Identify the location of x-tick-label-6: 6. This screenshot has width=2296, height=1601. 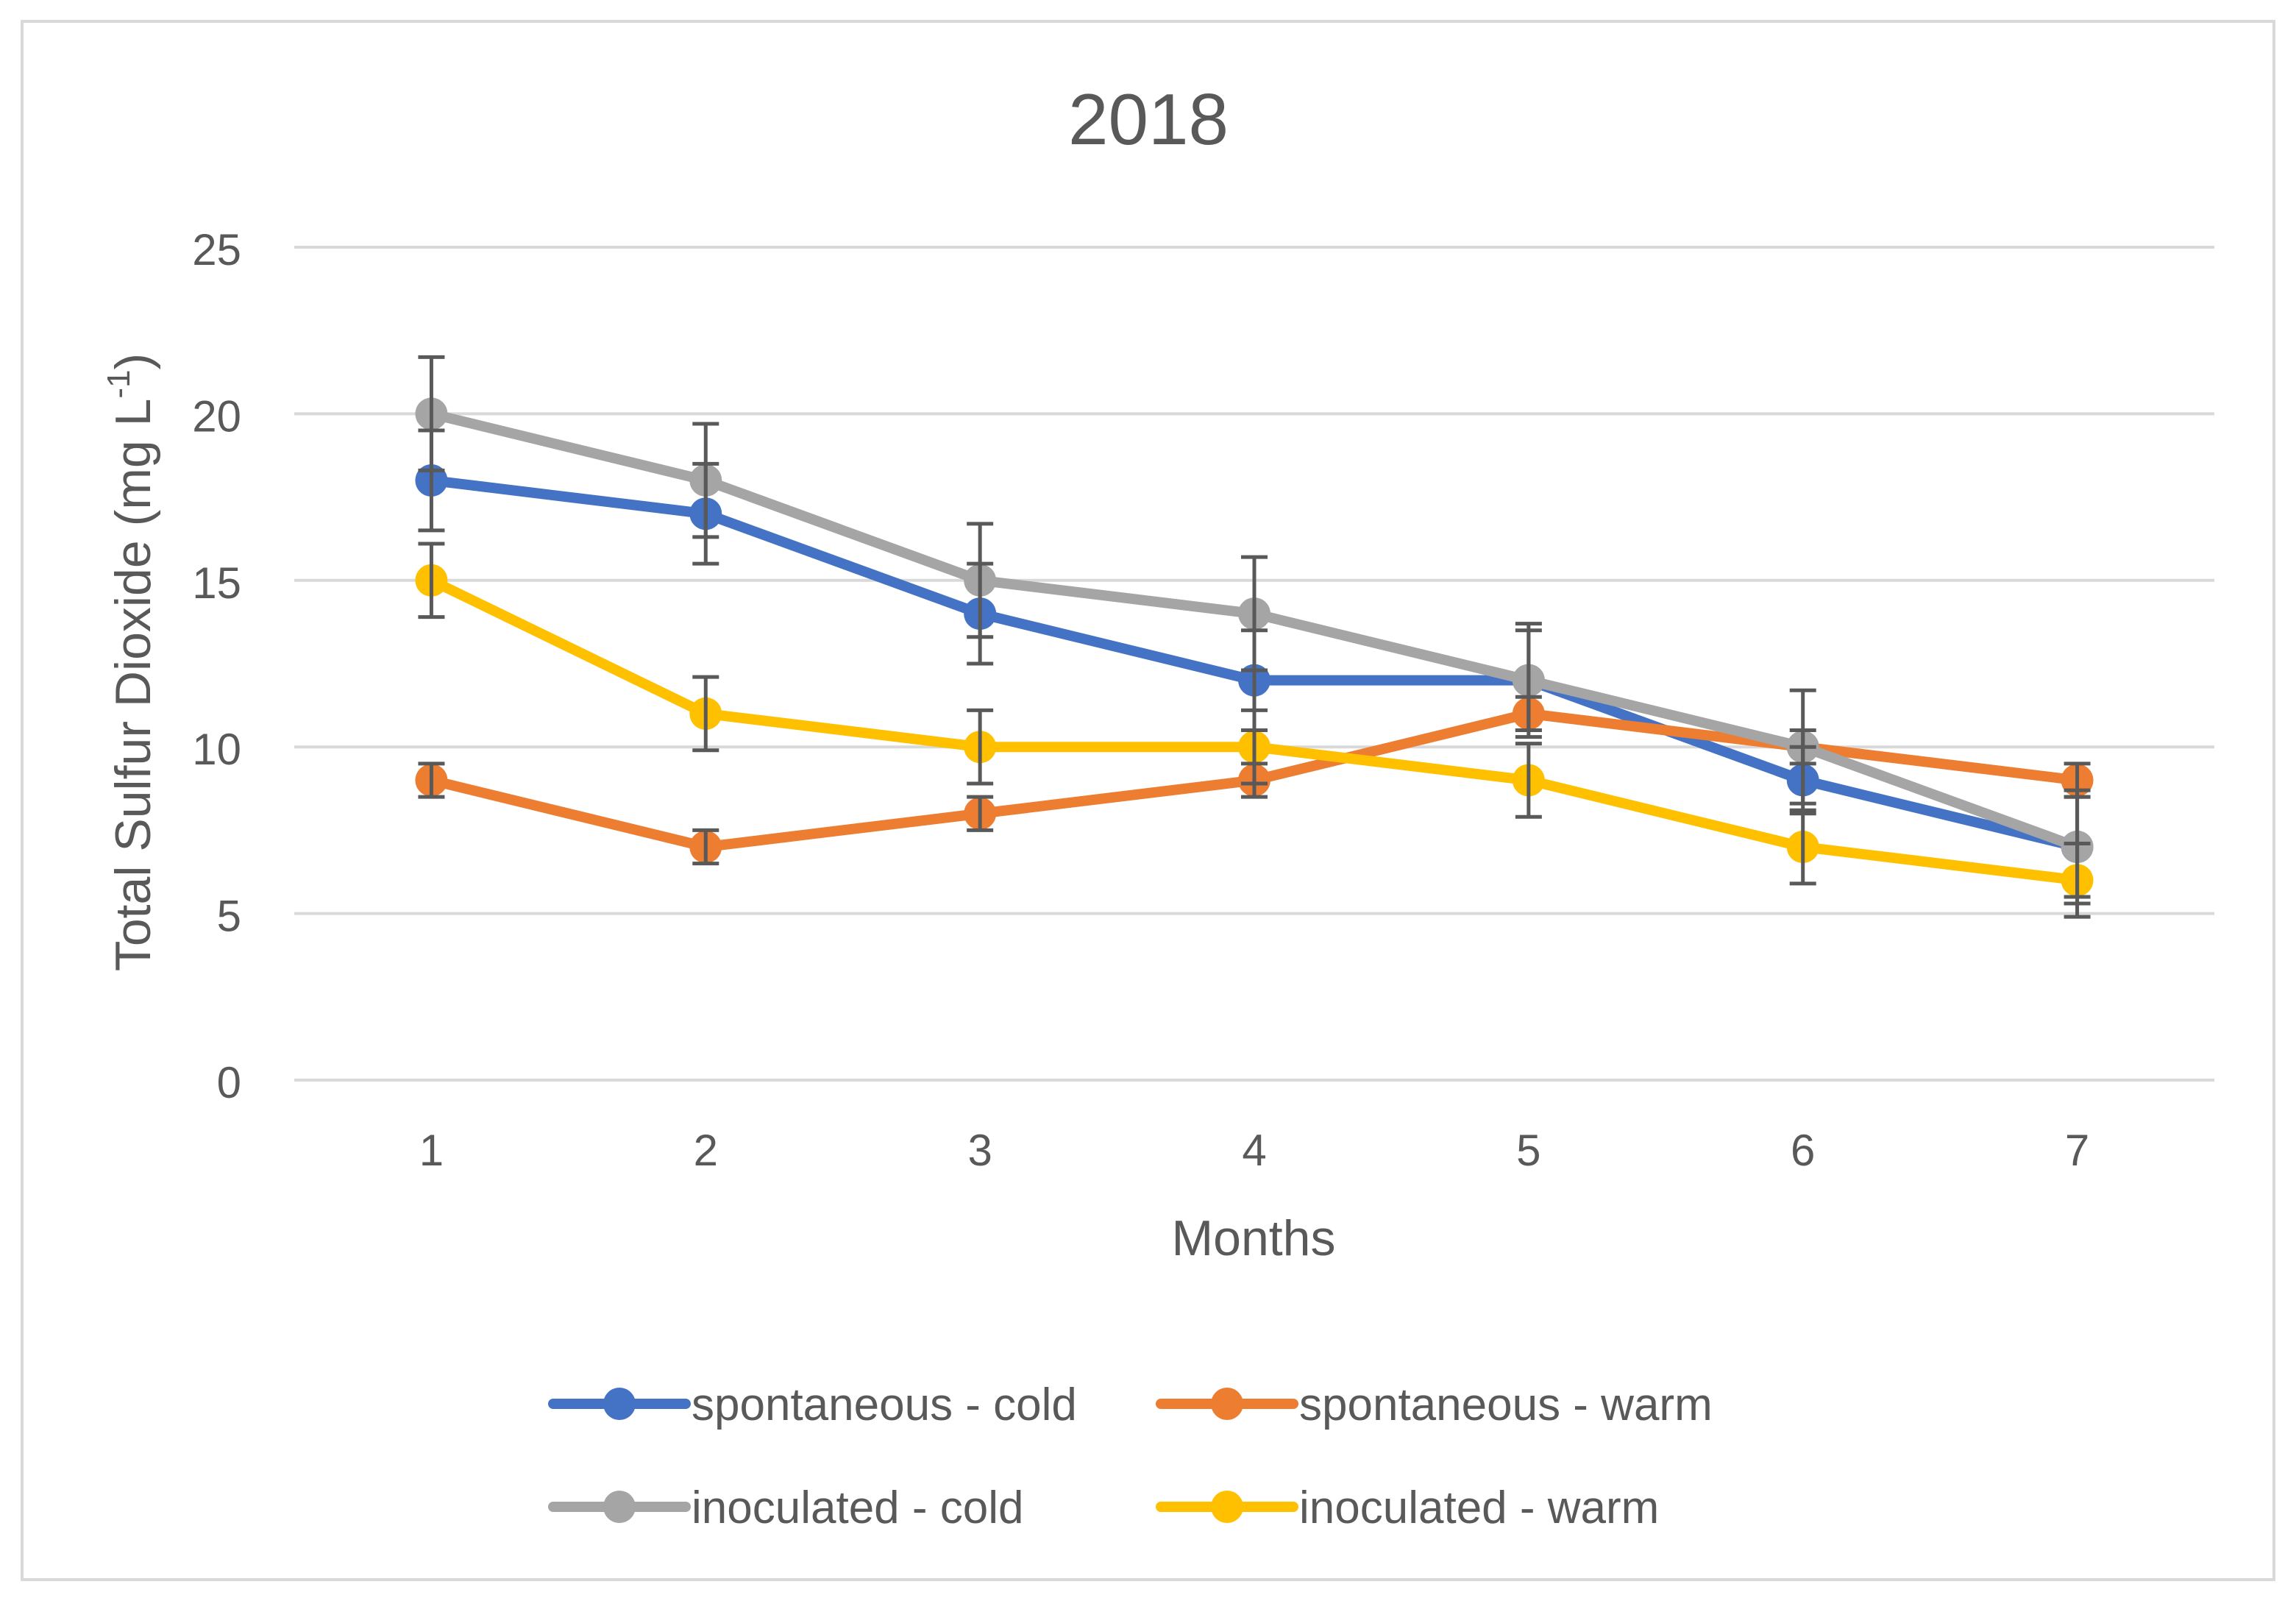
(1803, 1150).